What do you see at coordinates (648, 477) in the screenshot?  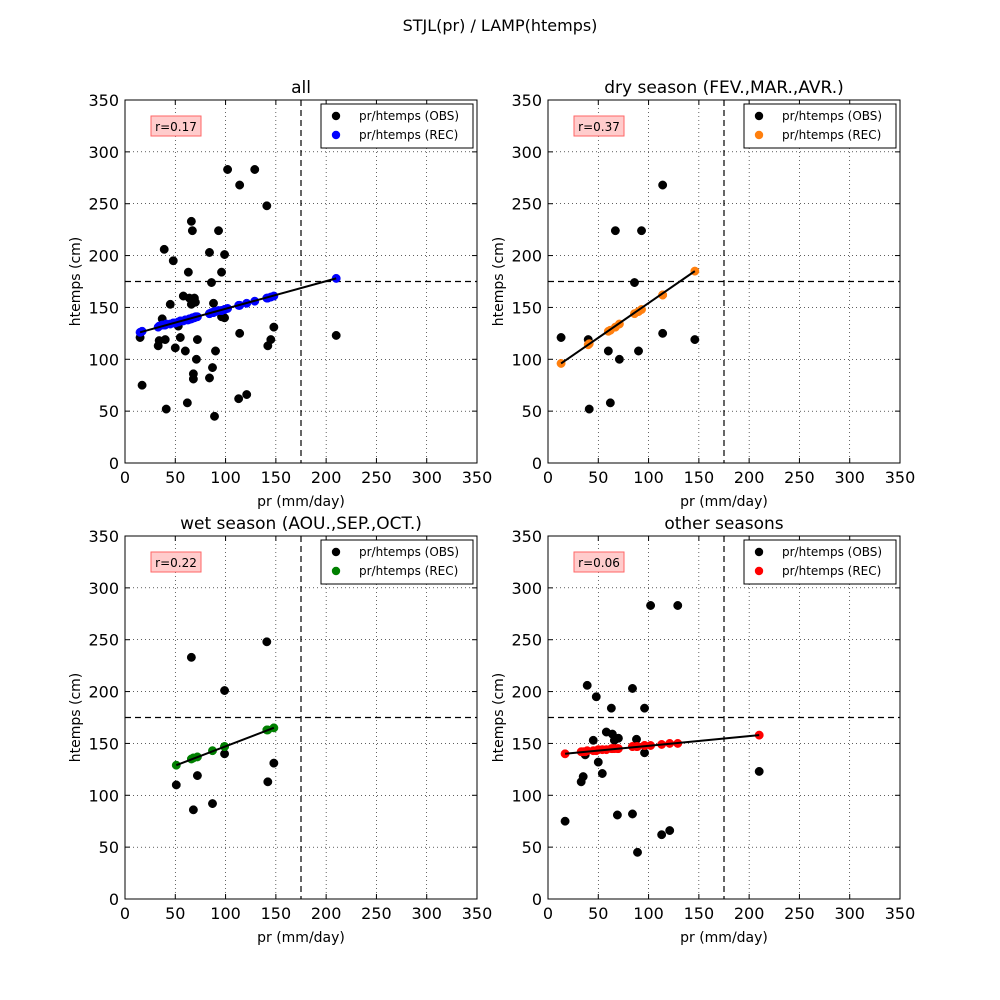 I see `x-tick-label: 100` at bounding box center [648, 477].